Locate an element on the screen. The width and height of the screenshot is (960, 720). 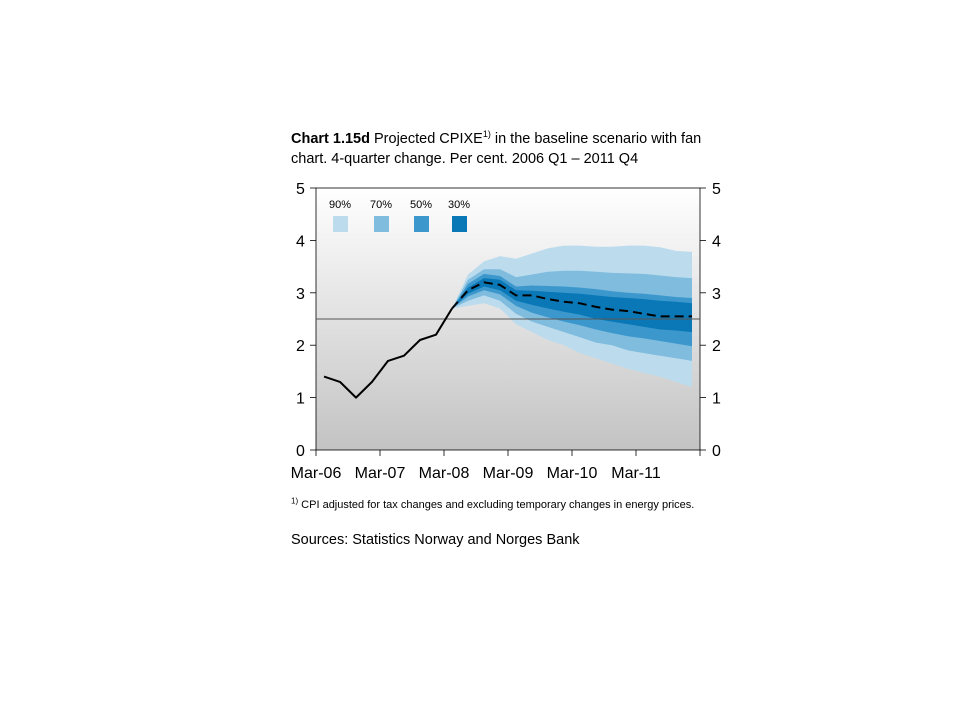
title-footnote-mark: 1) is located at coordinates (486, 134).